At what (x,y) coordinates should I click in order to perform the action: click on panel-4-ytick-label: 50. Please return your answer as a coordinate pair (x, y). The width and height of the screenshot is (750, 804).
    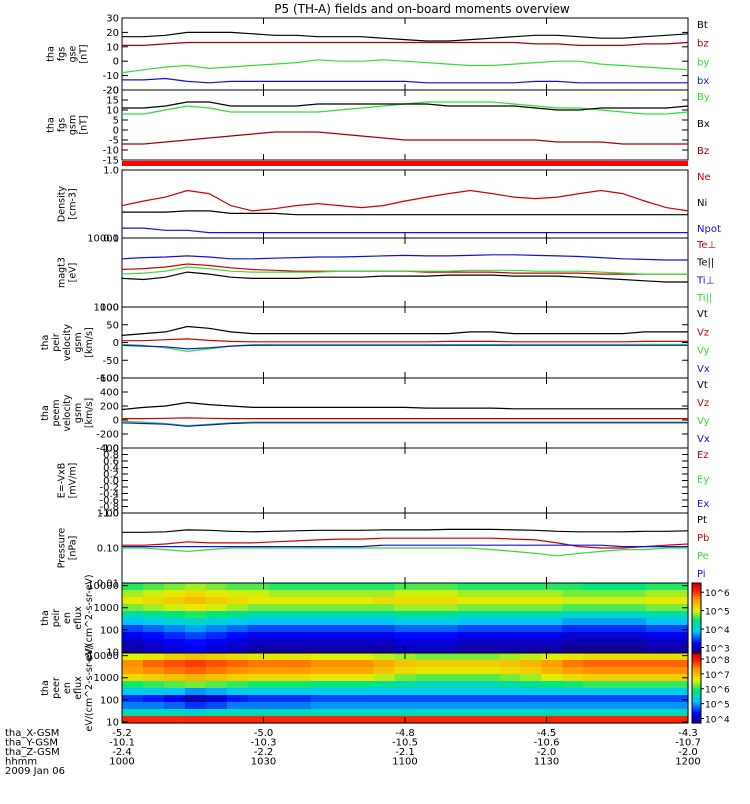
    Looking at the image, I should click on (112, 325).